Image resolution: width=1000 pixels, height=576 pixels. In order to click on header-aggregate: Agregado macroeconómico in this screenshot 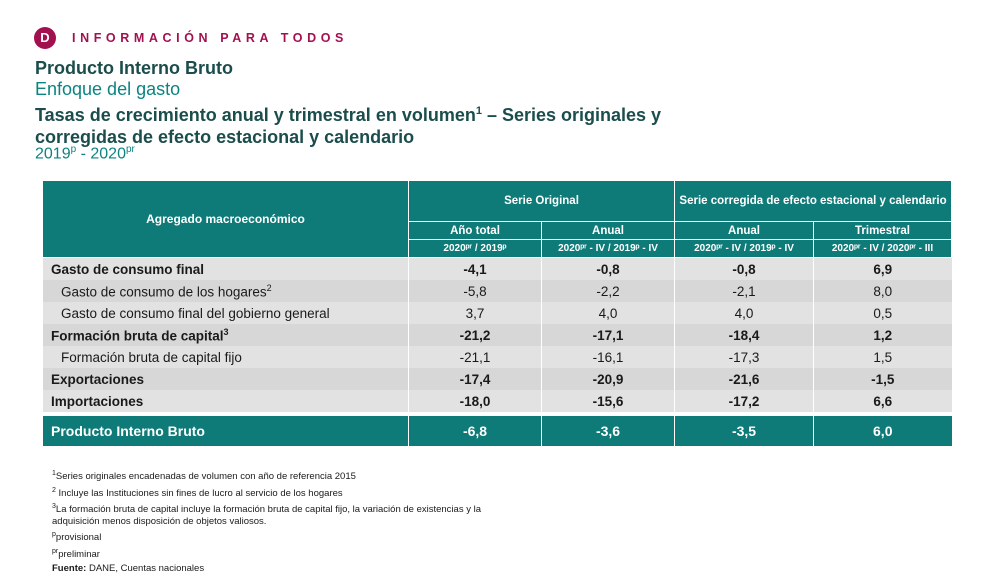, I will do `click(225, 219)`.